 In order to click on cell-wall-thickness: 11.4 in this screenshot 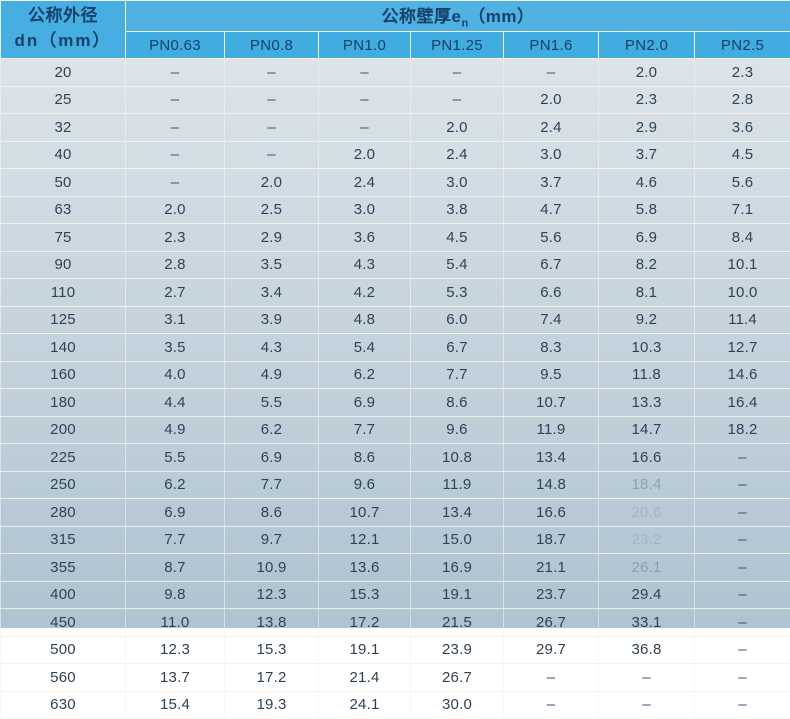, I will do `click(742, 320)`.